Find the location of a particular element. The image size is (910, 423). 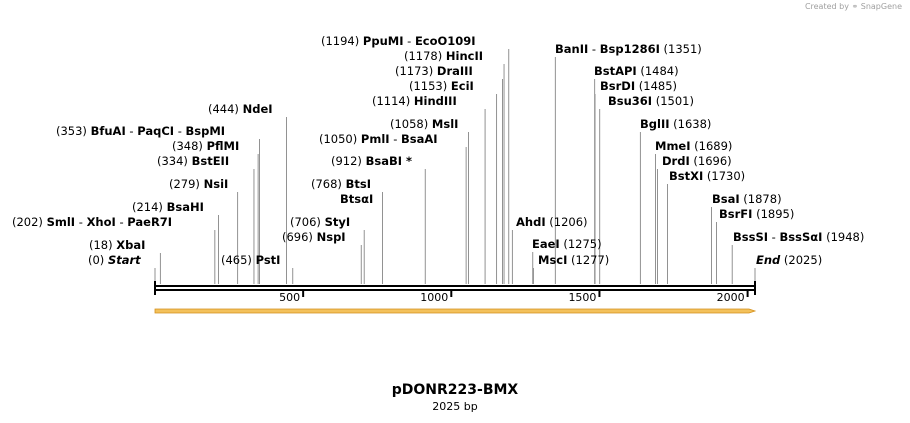

site-label: MmeI (1689) is located at coordinates (693, 146).